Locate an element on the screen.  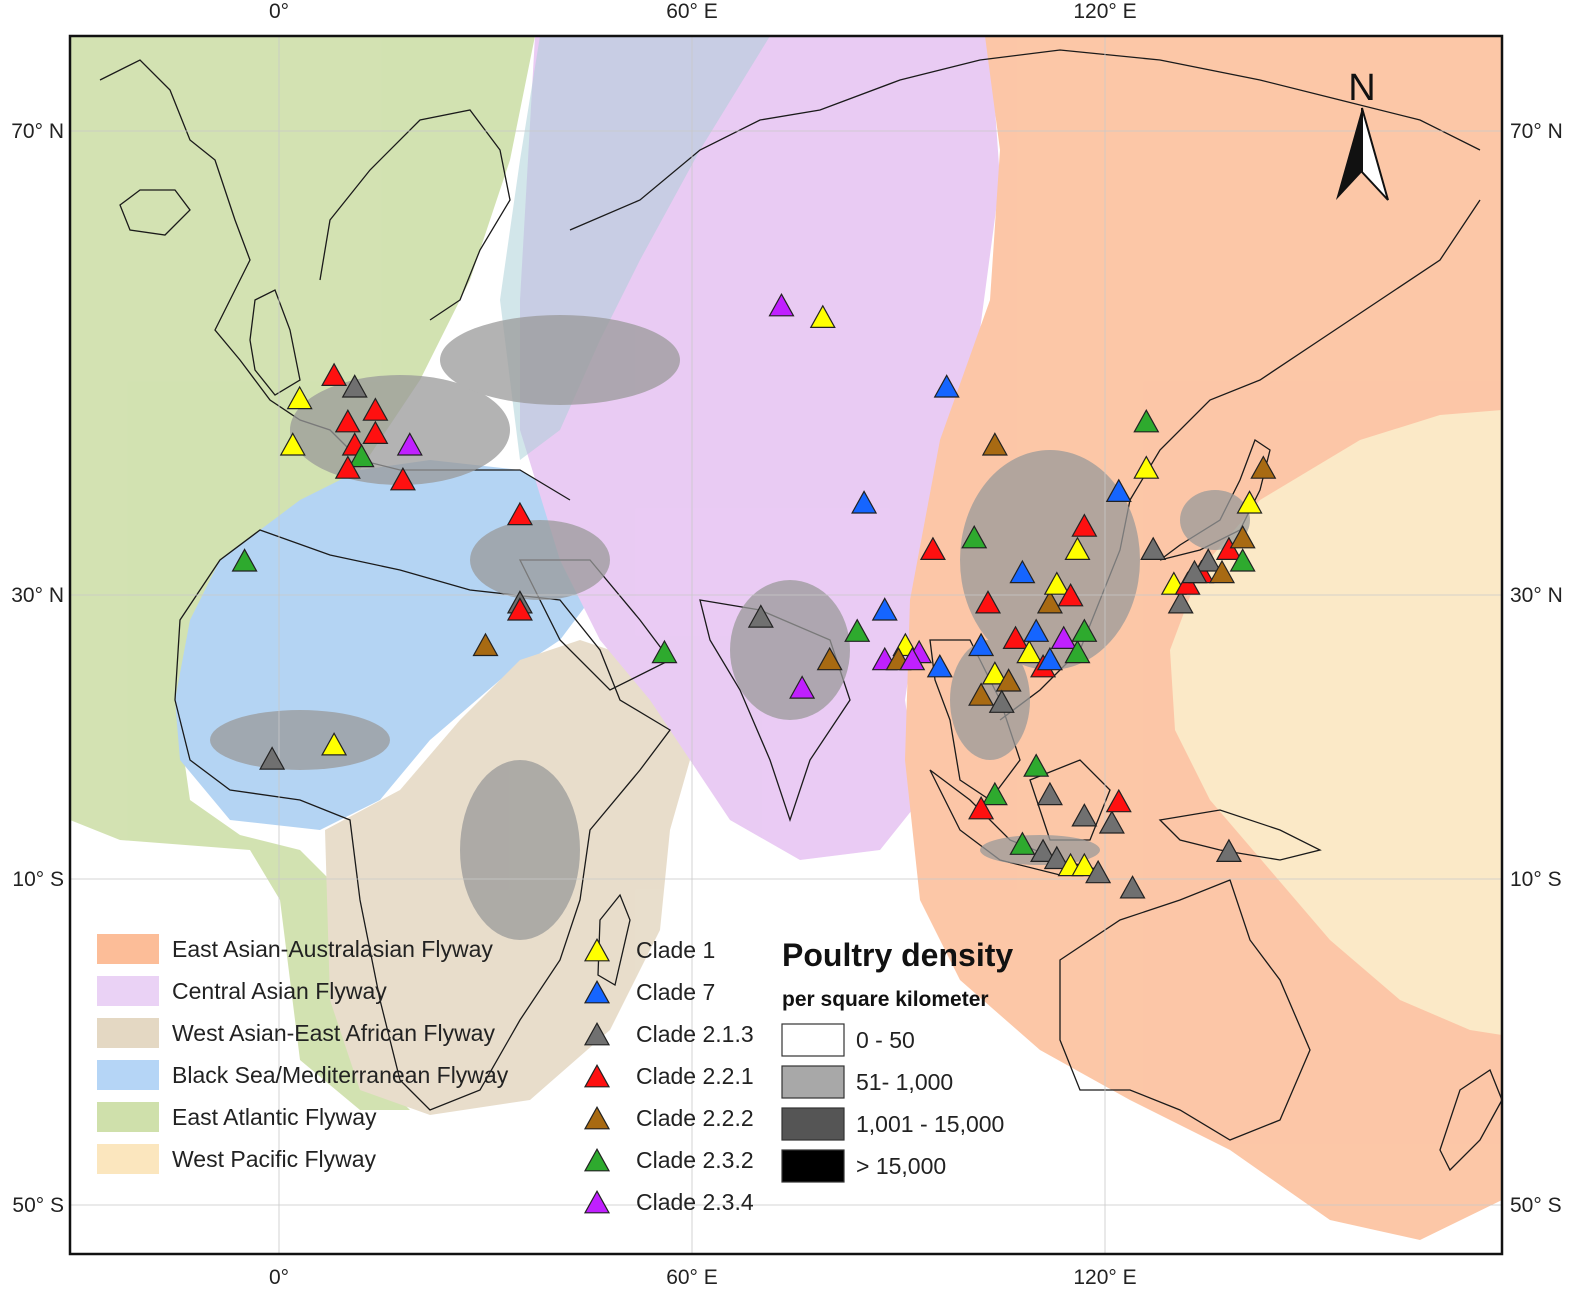
lon-label-120e-top: 120° E is located at coordinates (1104, 11).